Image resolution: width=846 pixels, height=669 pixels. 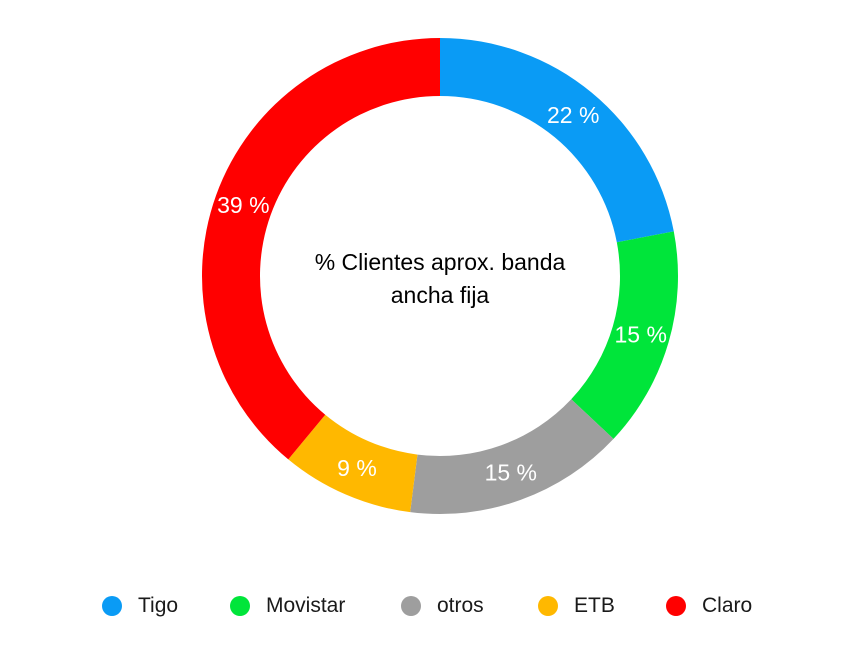 I want to click on legend-item-etb: ETB, so click(x=576, y=606).